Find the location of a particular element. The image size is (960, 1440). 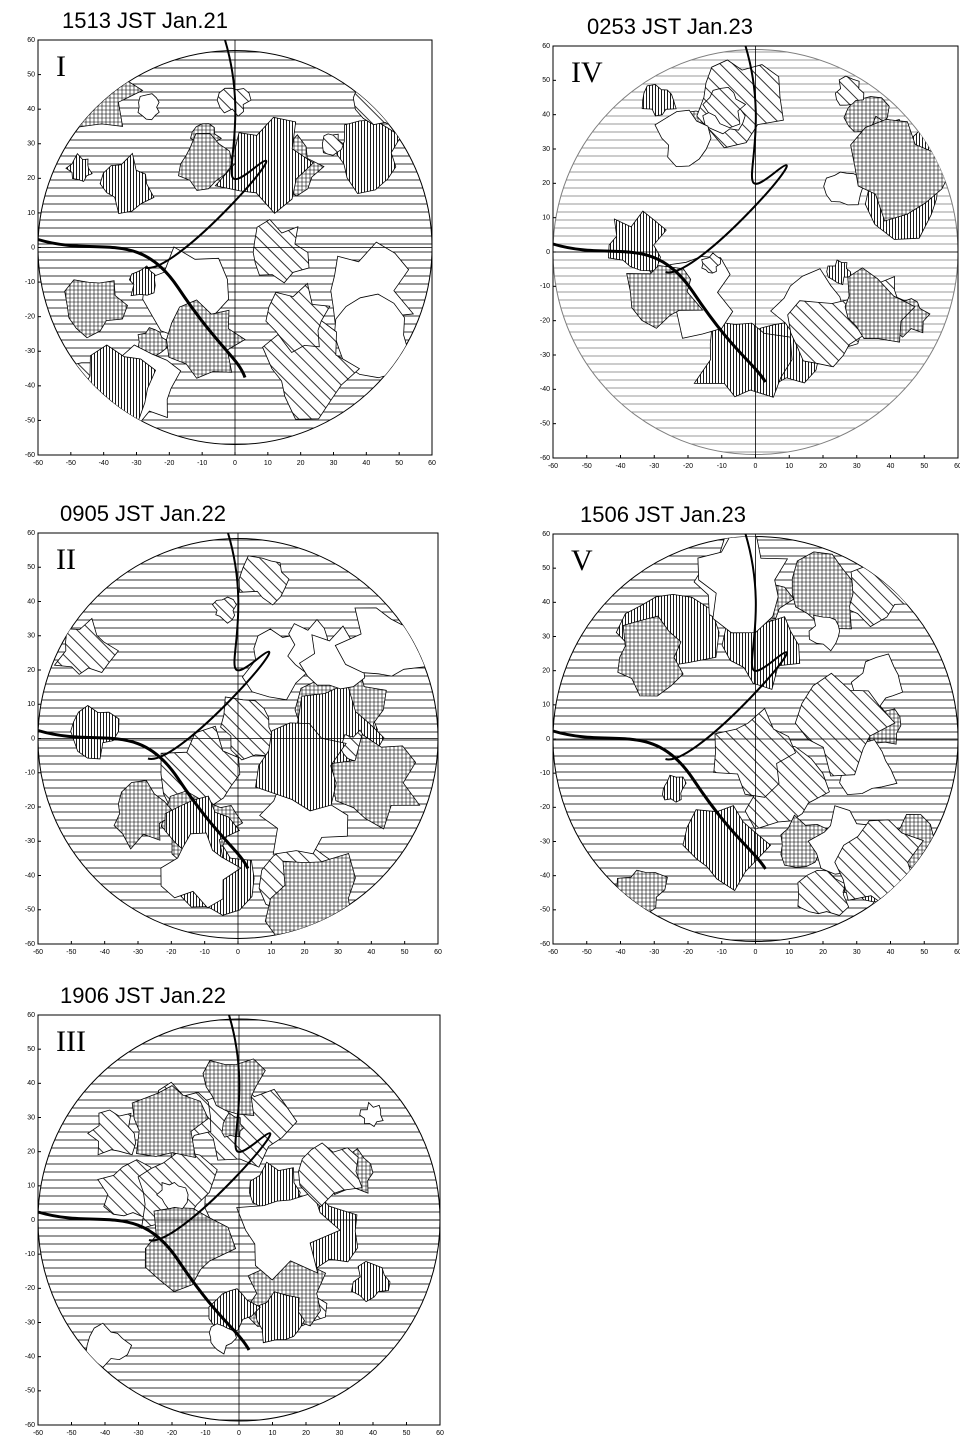

x-tick-label: 20 is located at coordinates (305, 952).